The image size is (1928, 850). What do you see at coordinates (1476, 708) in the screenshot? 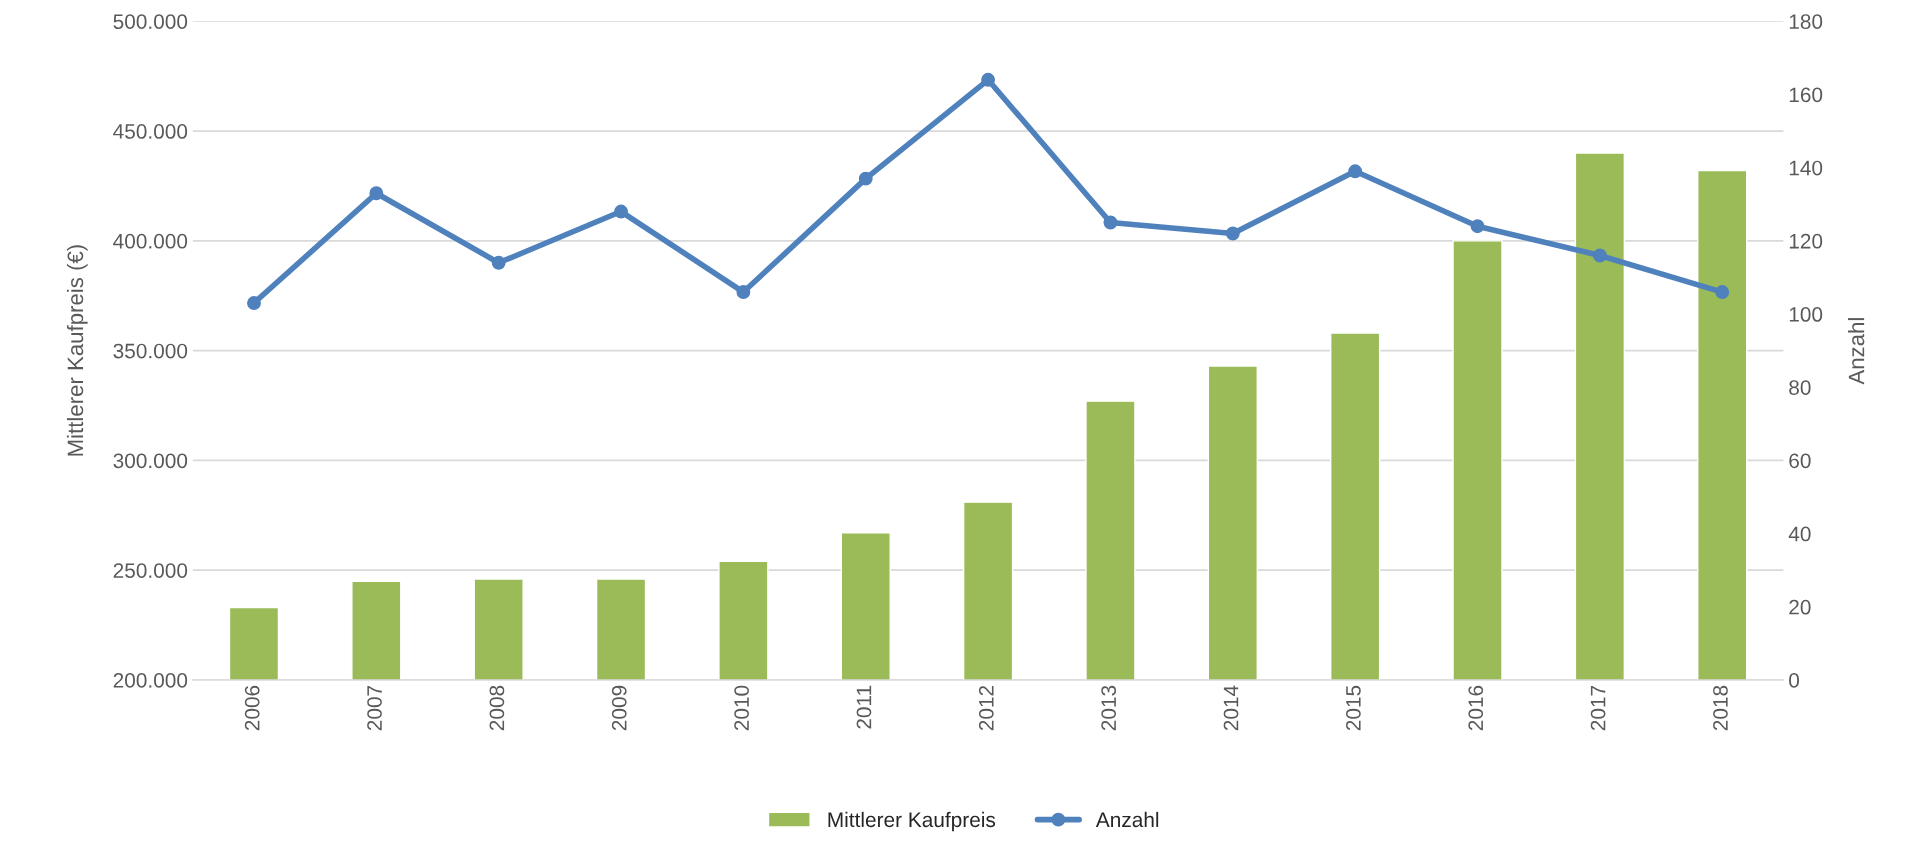
I see `x-tick-label: 2016` at bounding box center [1476, 708].